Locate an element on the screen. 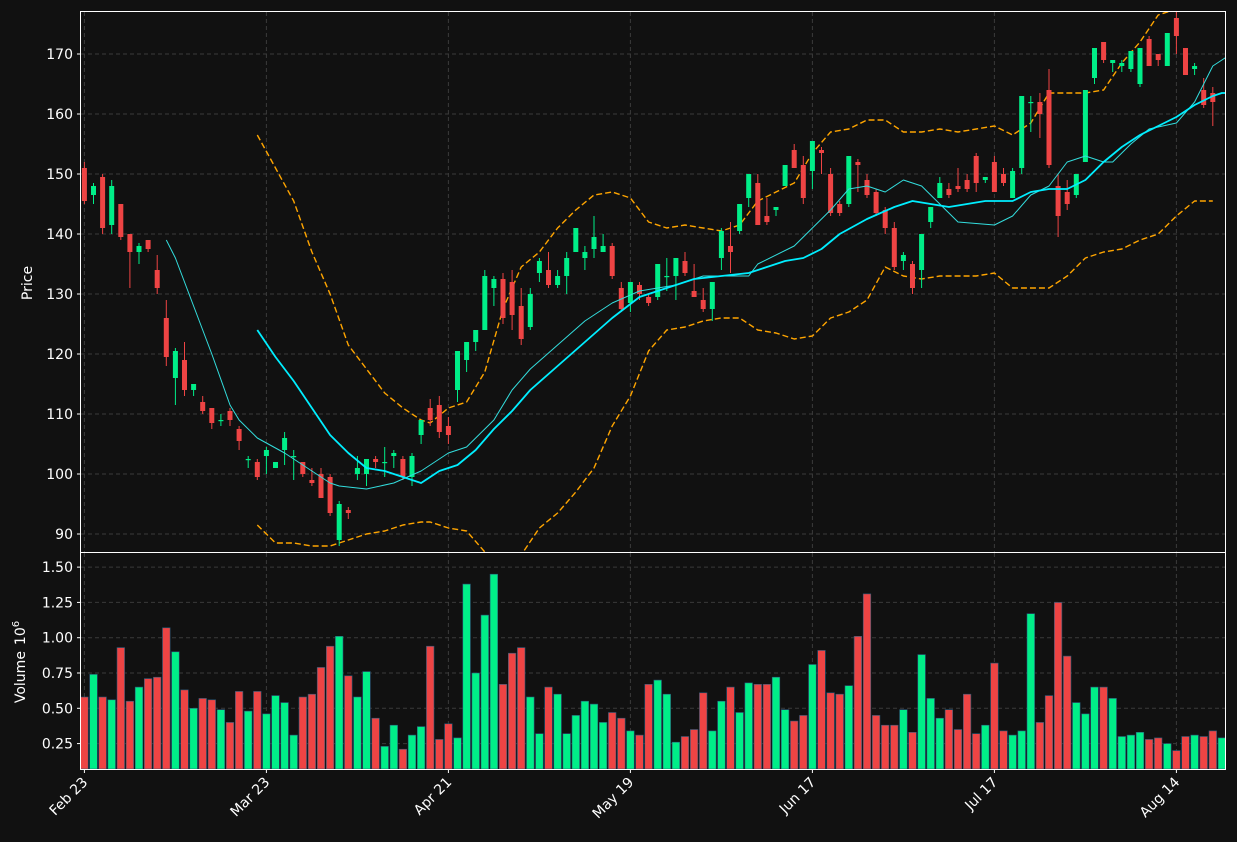  volume-tick-label: 0.75 is located at coordinates (57, 674).